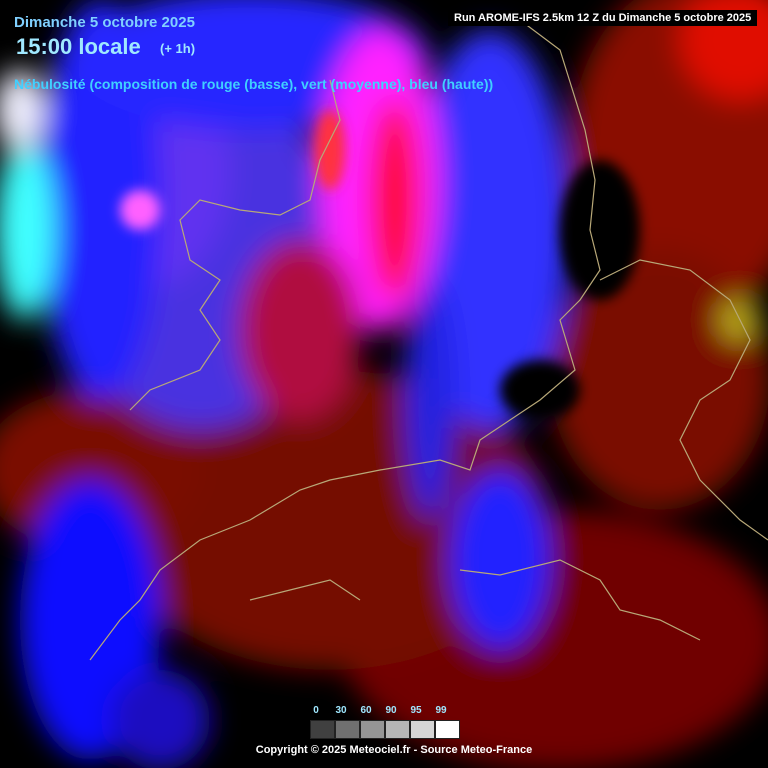  What do you see at coordinates (78, 46) in the screenshot?
I see `time: 15:00 locale` at bounding box center [78, 46].